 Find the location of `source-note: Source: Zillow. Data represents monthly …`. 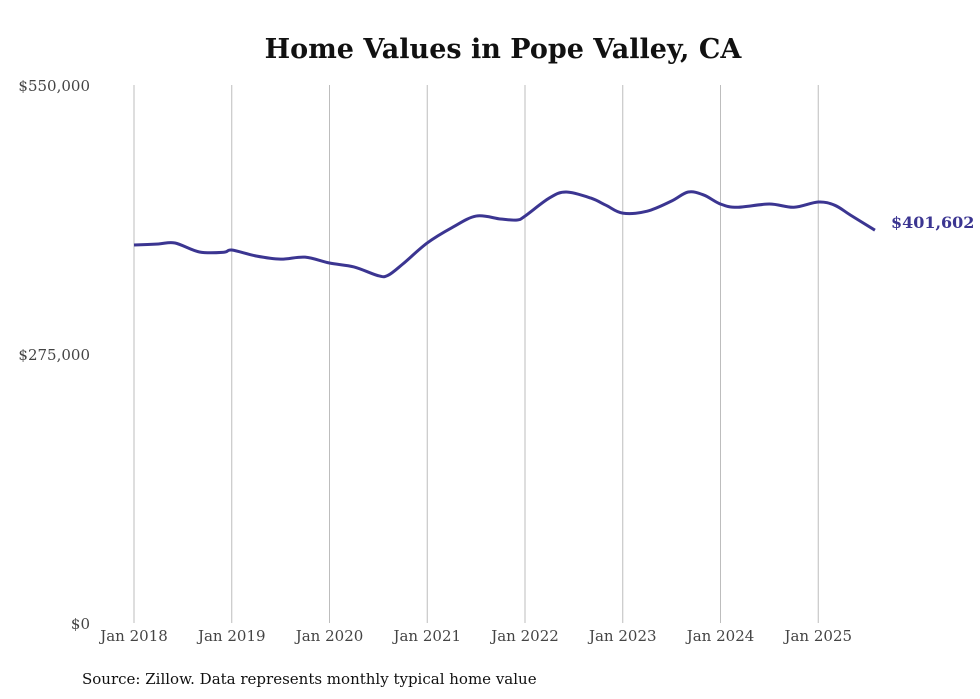

source-note: Source: Zillow. Data represents monthly … is located at coordinates (309, 679).